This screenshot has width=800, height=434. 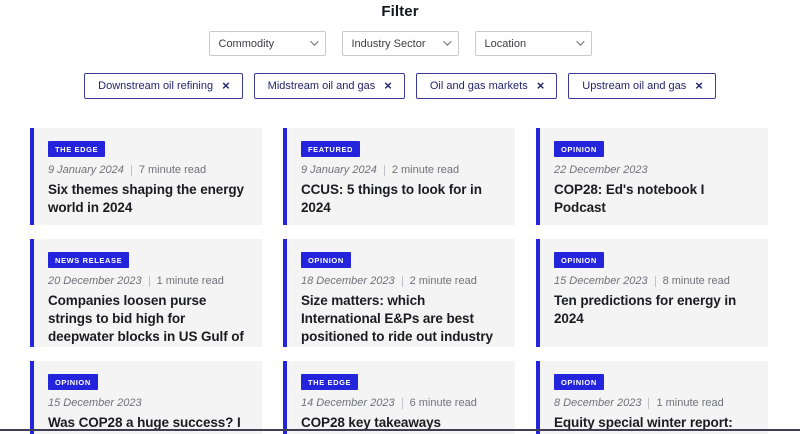 I want to click on article-meta: 20 December 2023 1 minute read, so click(x=150, y=281).